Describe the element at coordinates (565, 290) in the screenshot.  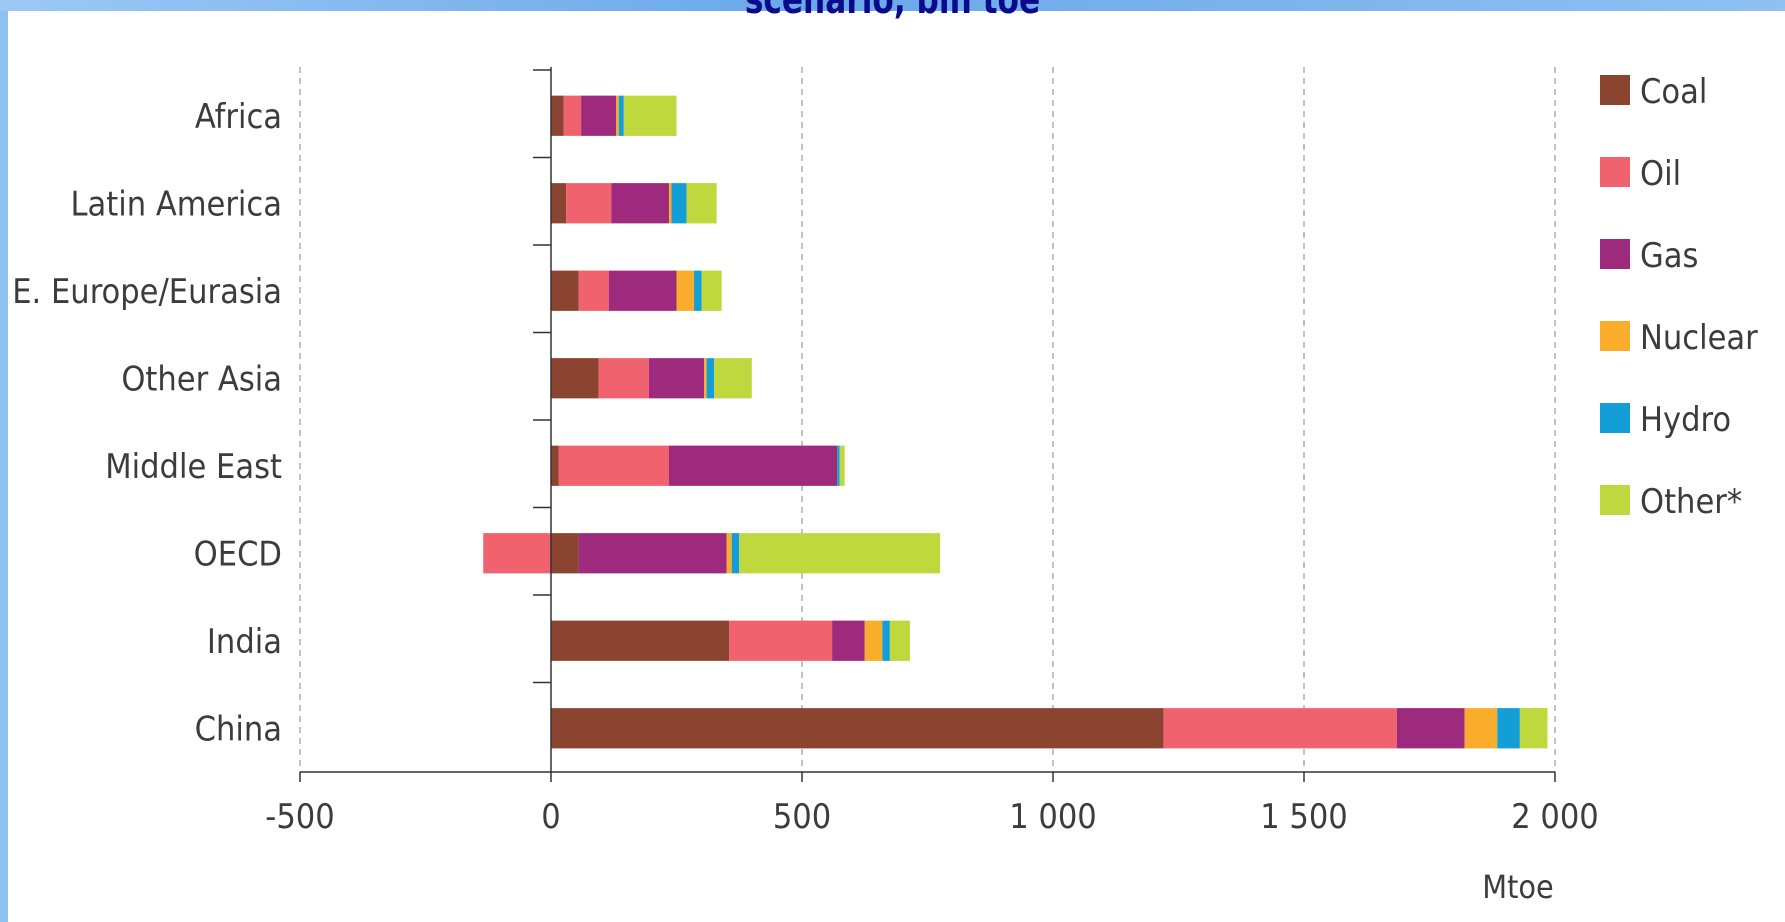
I see `bar-e-europe-eurasia-coal` at that location.